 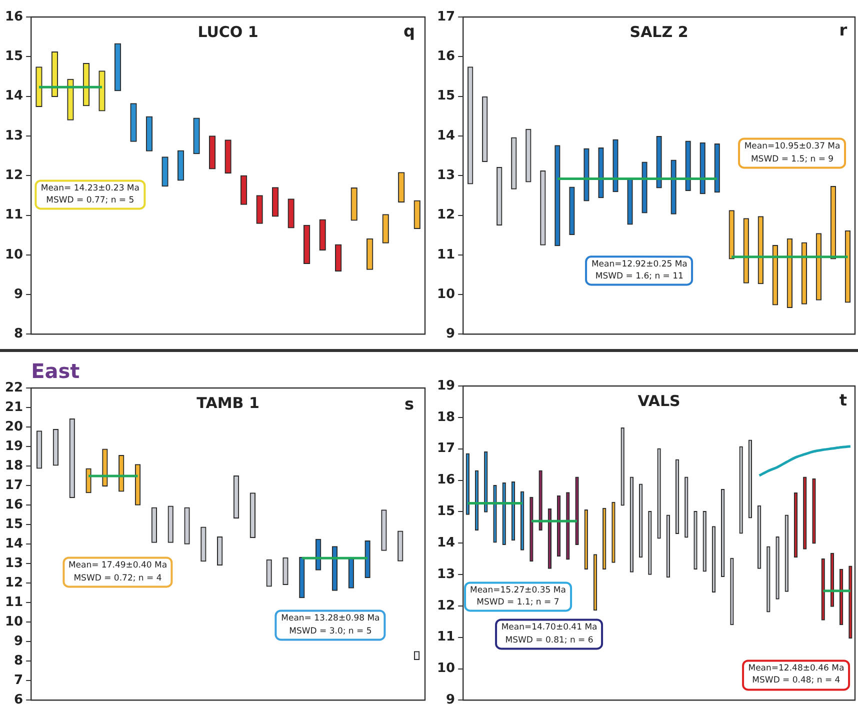 I want to click on y-tick-label: 20, so click(x=14, y=426).